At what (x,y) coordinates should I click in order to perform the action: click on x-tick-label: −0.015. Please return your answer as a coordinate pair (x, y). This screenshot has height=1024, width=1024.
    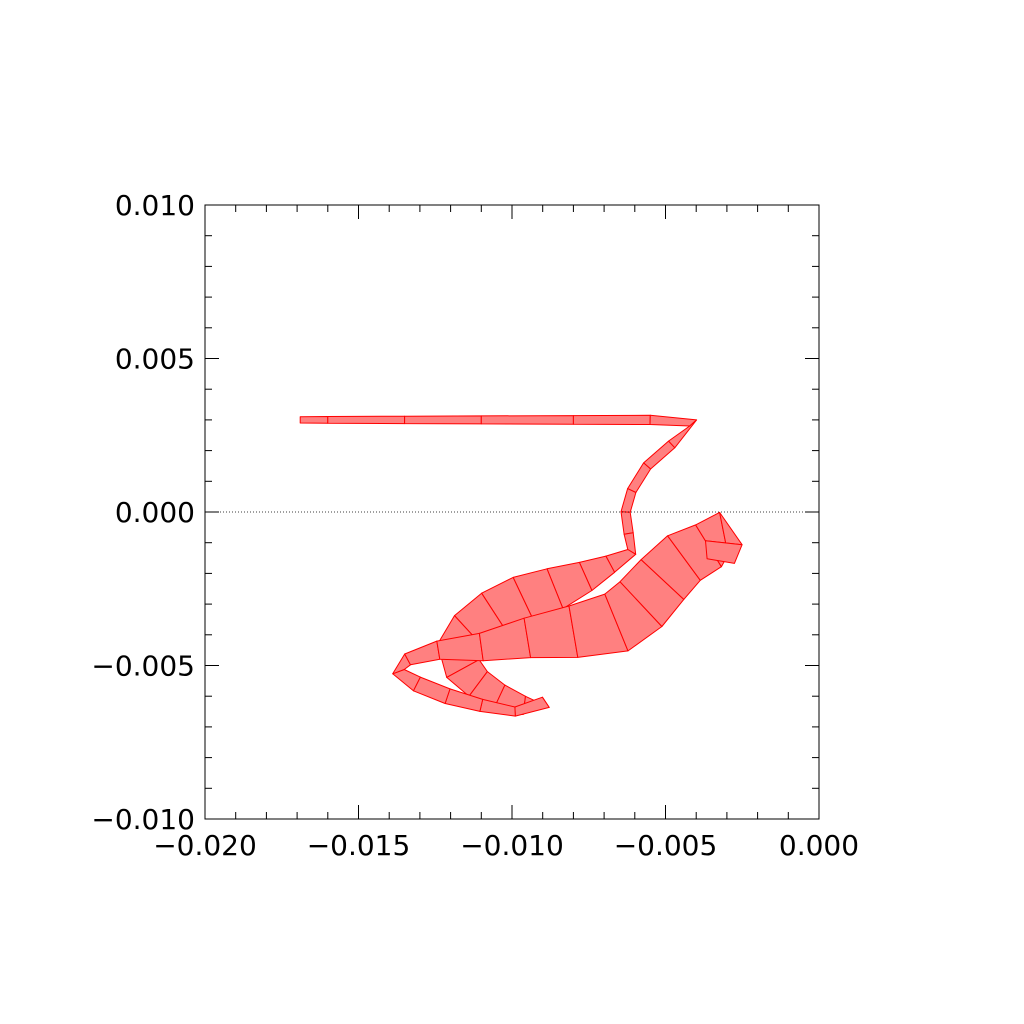
    Looking at the image, I should click on (359, 845).